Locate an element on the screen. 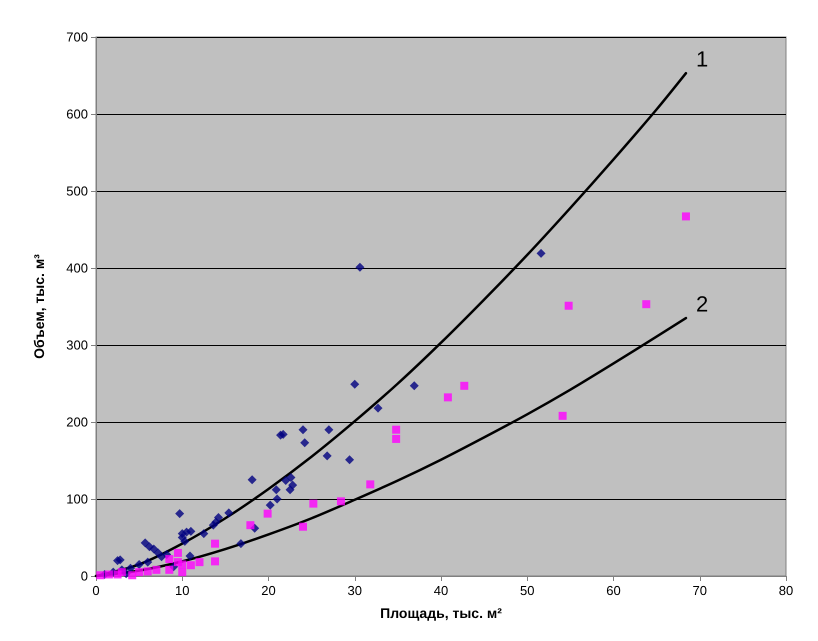 The height and width of the screenshot is (641, 818). y-tick-label: 700 is located at coordinates (77, 37).